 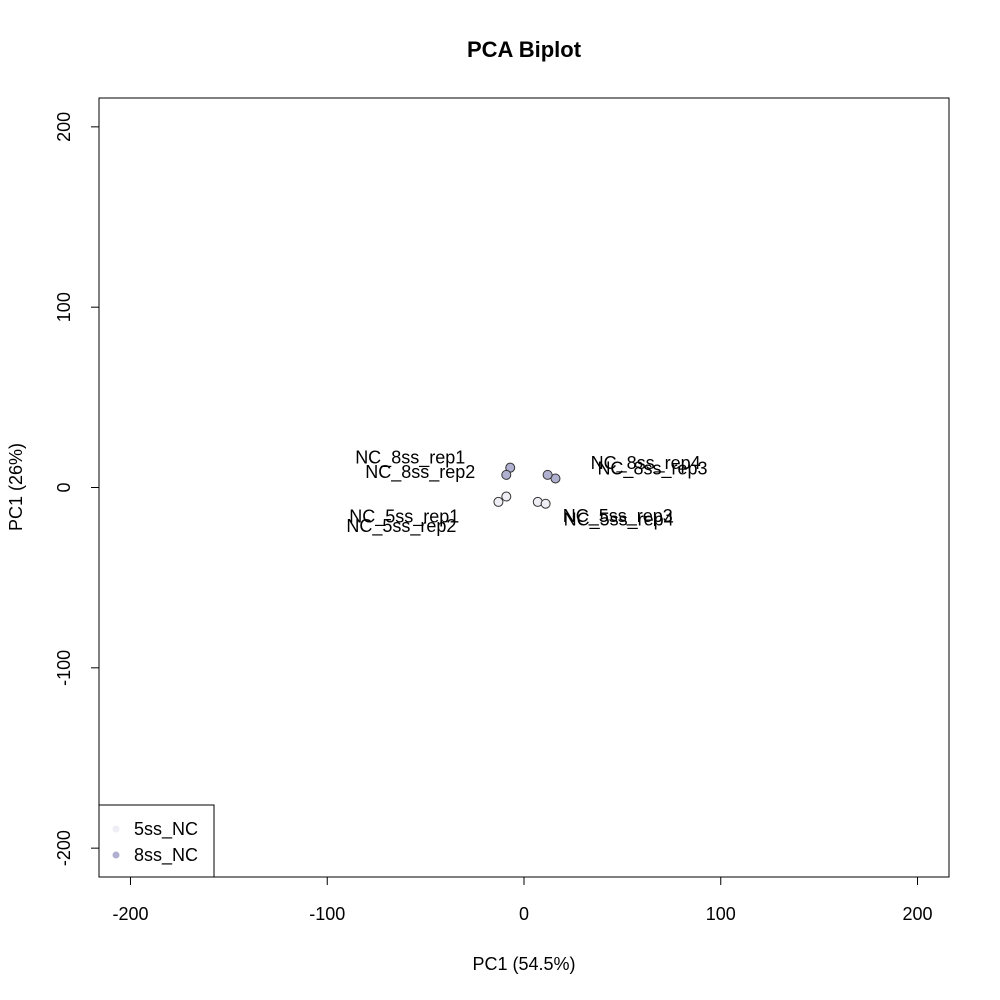 What do you see at coordinates (523, 964) in the screenshot?
I see `x-axis-label: PC1 (54.5%)` at bounding box center [523, 964].